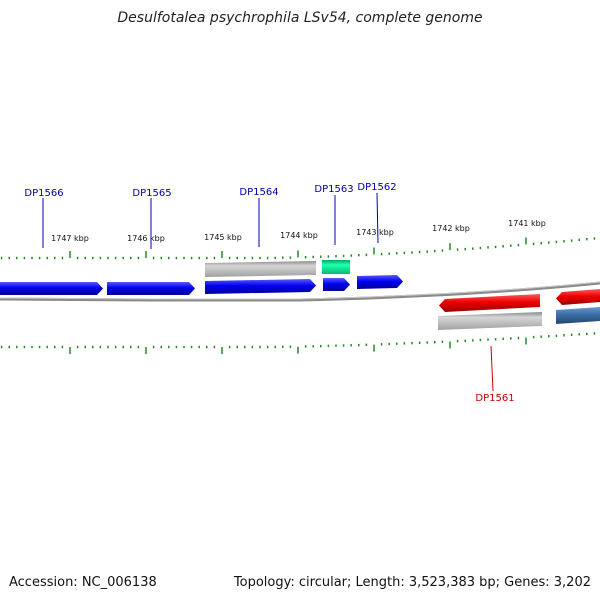 The height and width of the screenshot is (600, 600). Describe the element at coordinates (260, 286) in the screenshot. I see `cds-dp1564` at that location.